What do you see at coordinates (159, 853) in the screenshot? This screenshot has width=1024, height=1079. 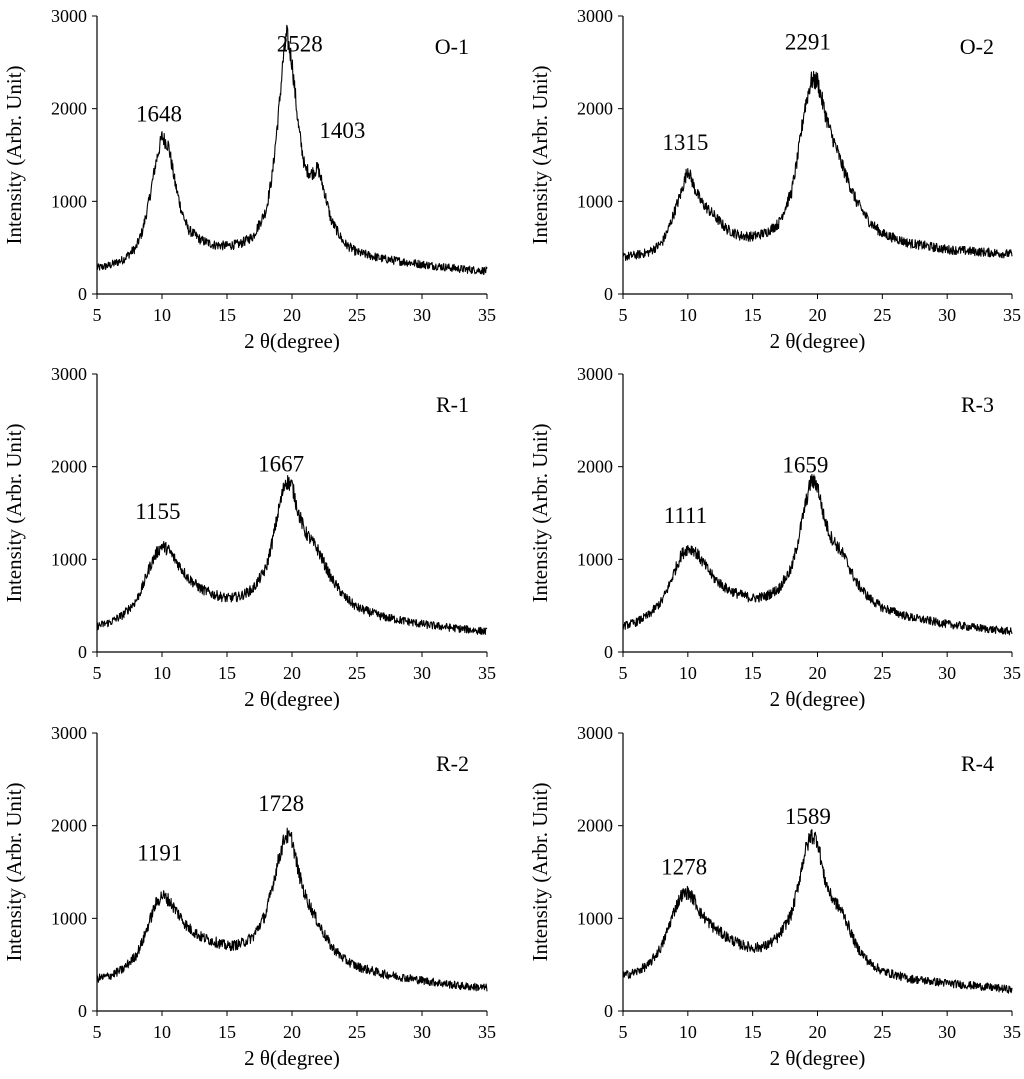 I see `peak-label: 1191` at bounding box center [159, 853].